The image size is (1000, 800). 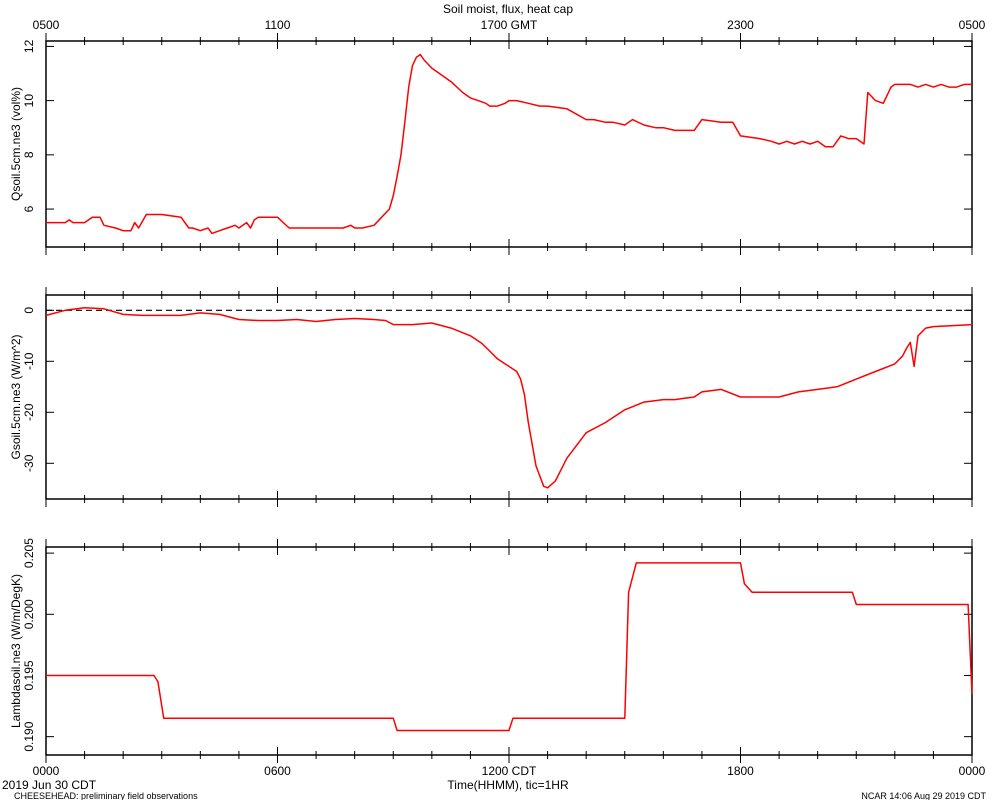 What do you see at coordinates (29, 208) in the screenshot?
I see `y-tick-label: 6` at bounding box center [29, 208].